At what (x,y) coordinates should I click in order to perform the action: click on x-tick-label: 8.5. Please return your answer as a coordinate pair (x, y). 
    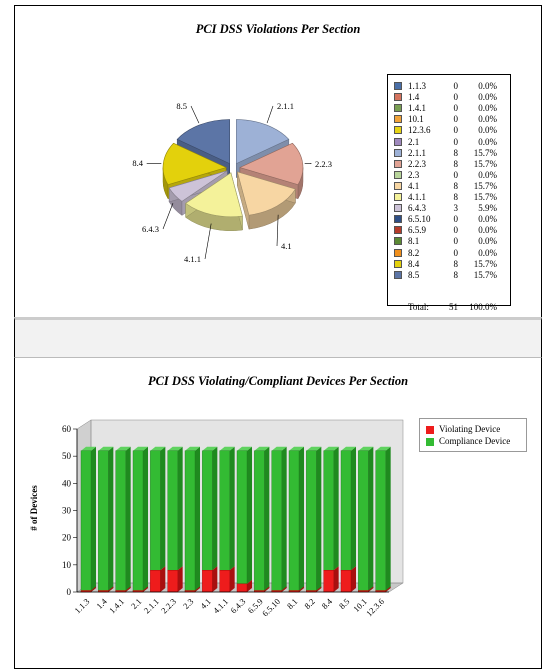
    Looking at the image, I should click on (344, 603).